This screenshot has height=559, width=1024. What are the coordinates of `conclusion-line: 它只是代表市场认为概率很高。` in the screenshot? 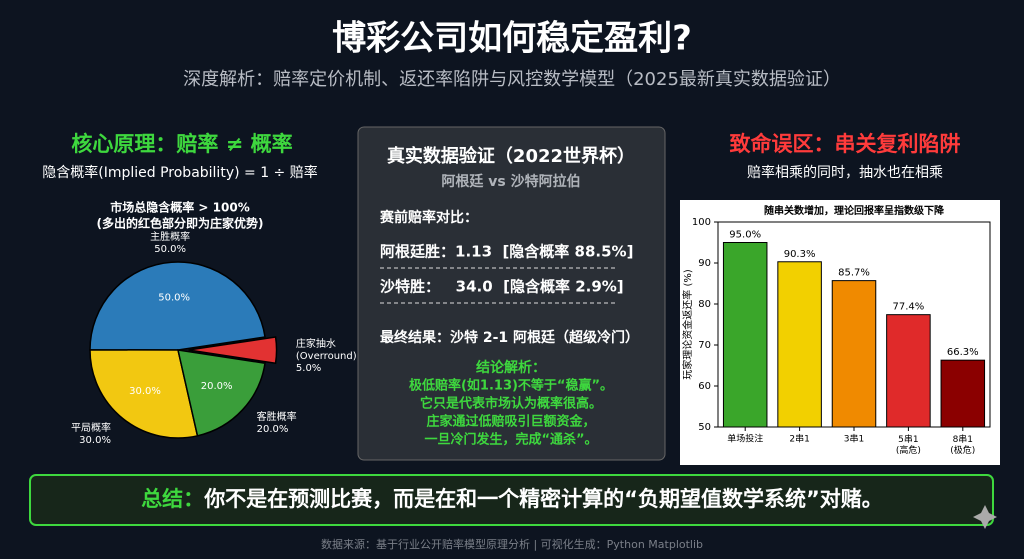 It's located at (511, 404).